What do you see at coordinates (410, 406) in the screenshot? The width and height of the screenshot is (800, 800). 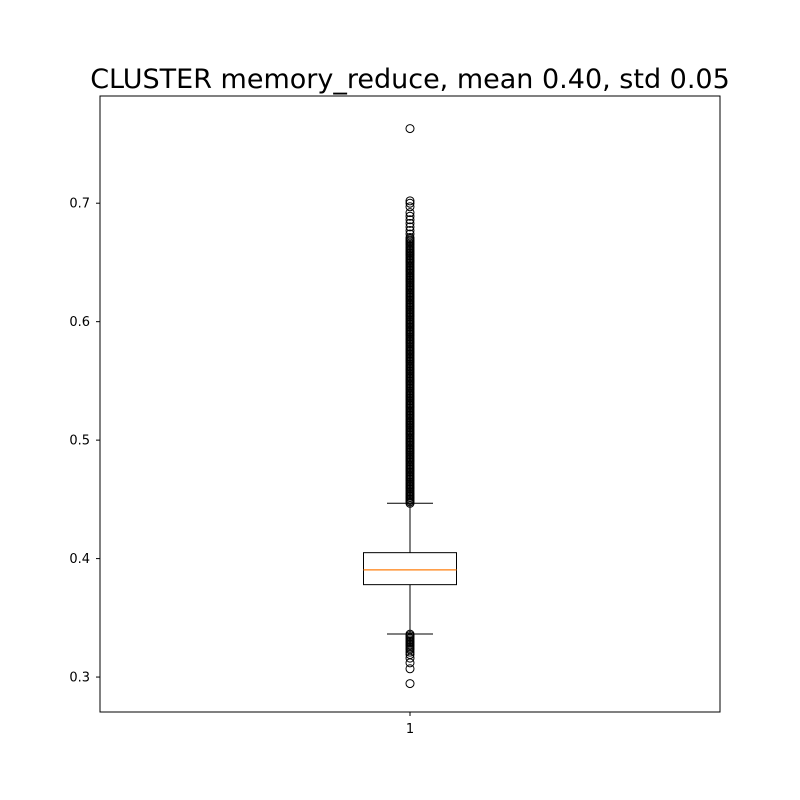 I see `boxplot-series` at bounding box center [410, 406].